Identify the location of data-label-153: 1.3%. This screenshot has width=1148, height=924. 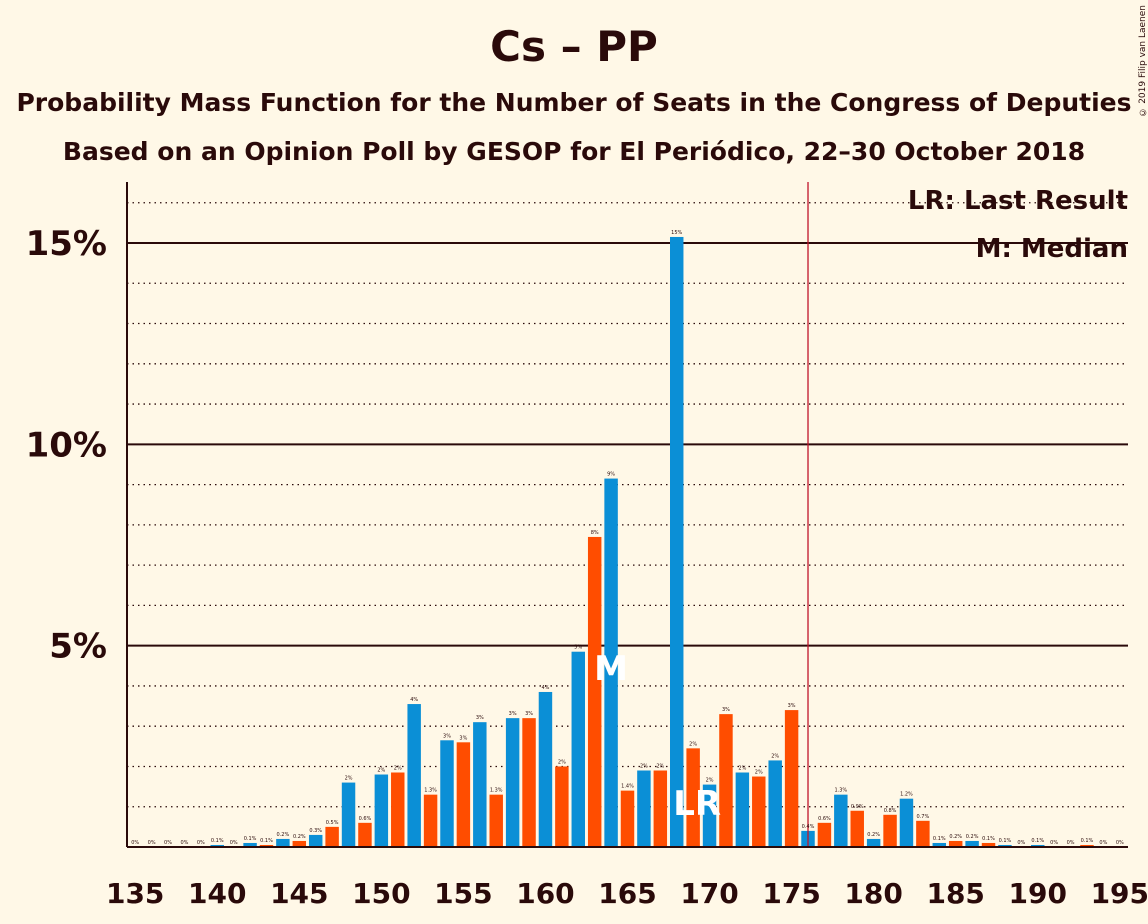
(430, 791).